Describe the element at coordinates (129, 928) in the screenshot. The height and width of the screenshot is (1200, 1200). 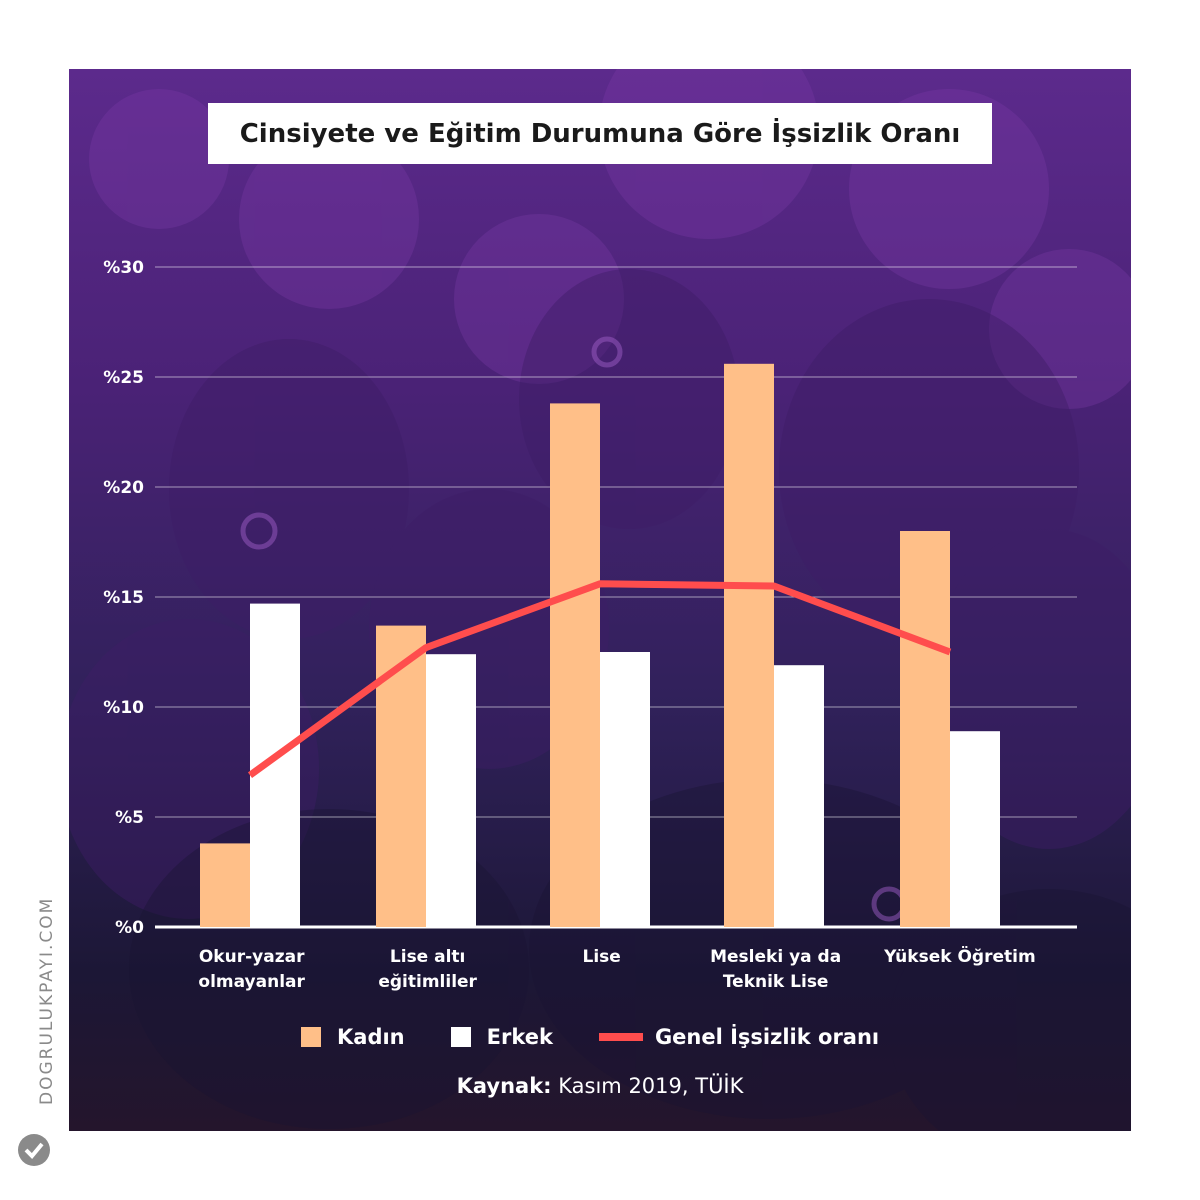
I see `y-tick-label: %0` at that location.